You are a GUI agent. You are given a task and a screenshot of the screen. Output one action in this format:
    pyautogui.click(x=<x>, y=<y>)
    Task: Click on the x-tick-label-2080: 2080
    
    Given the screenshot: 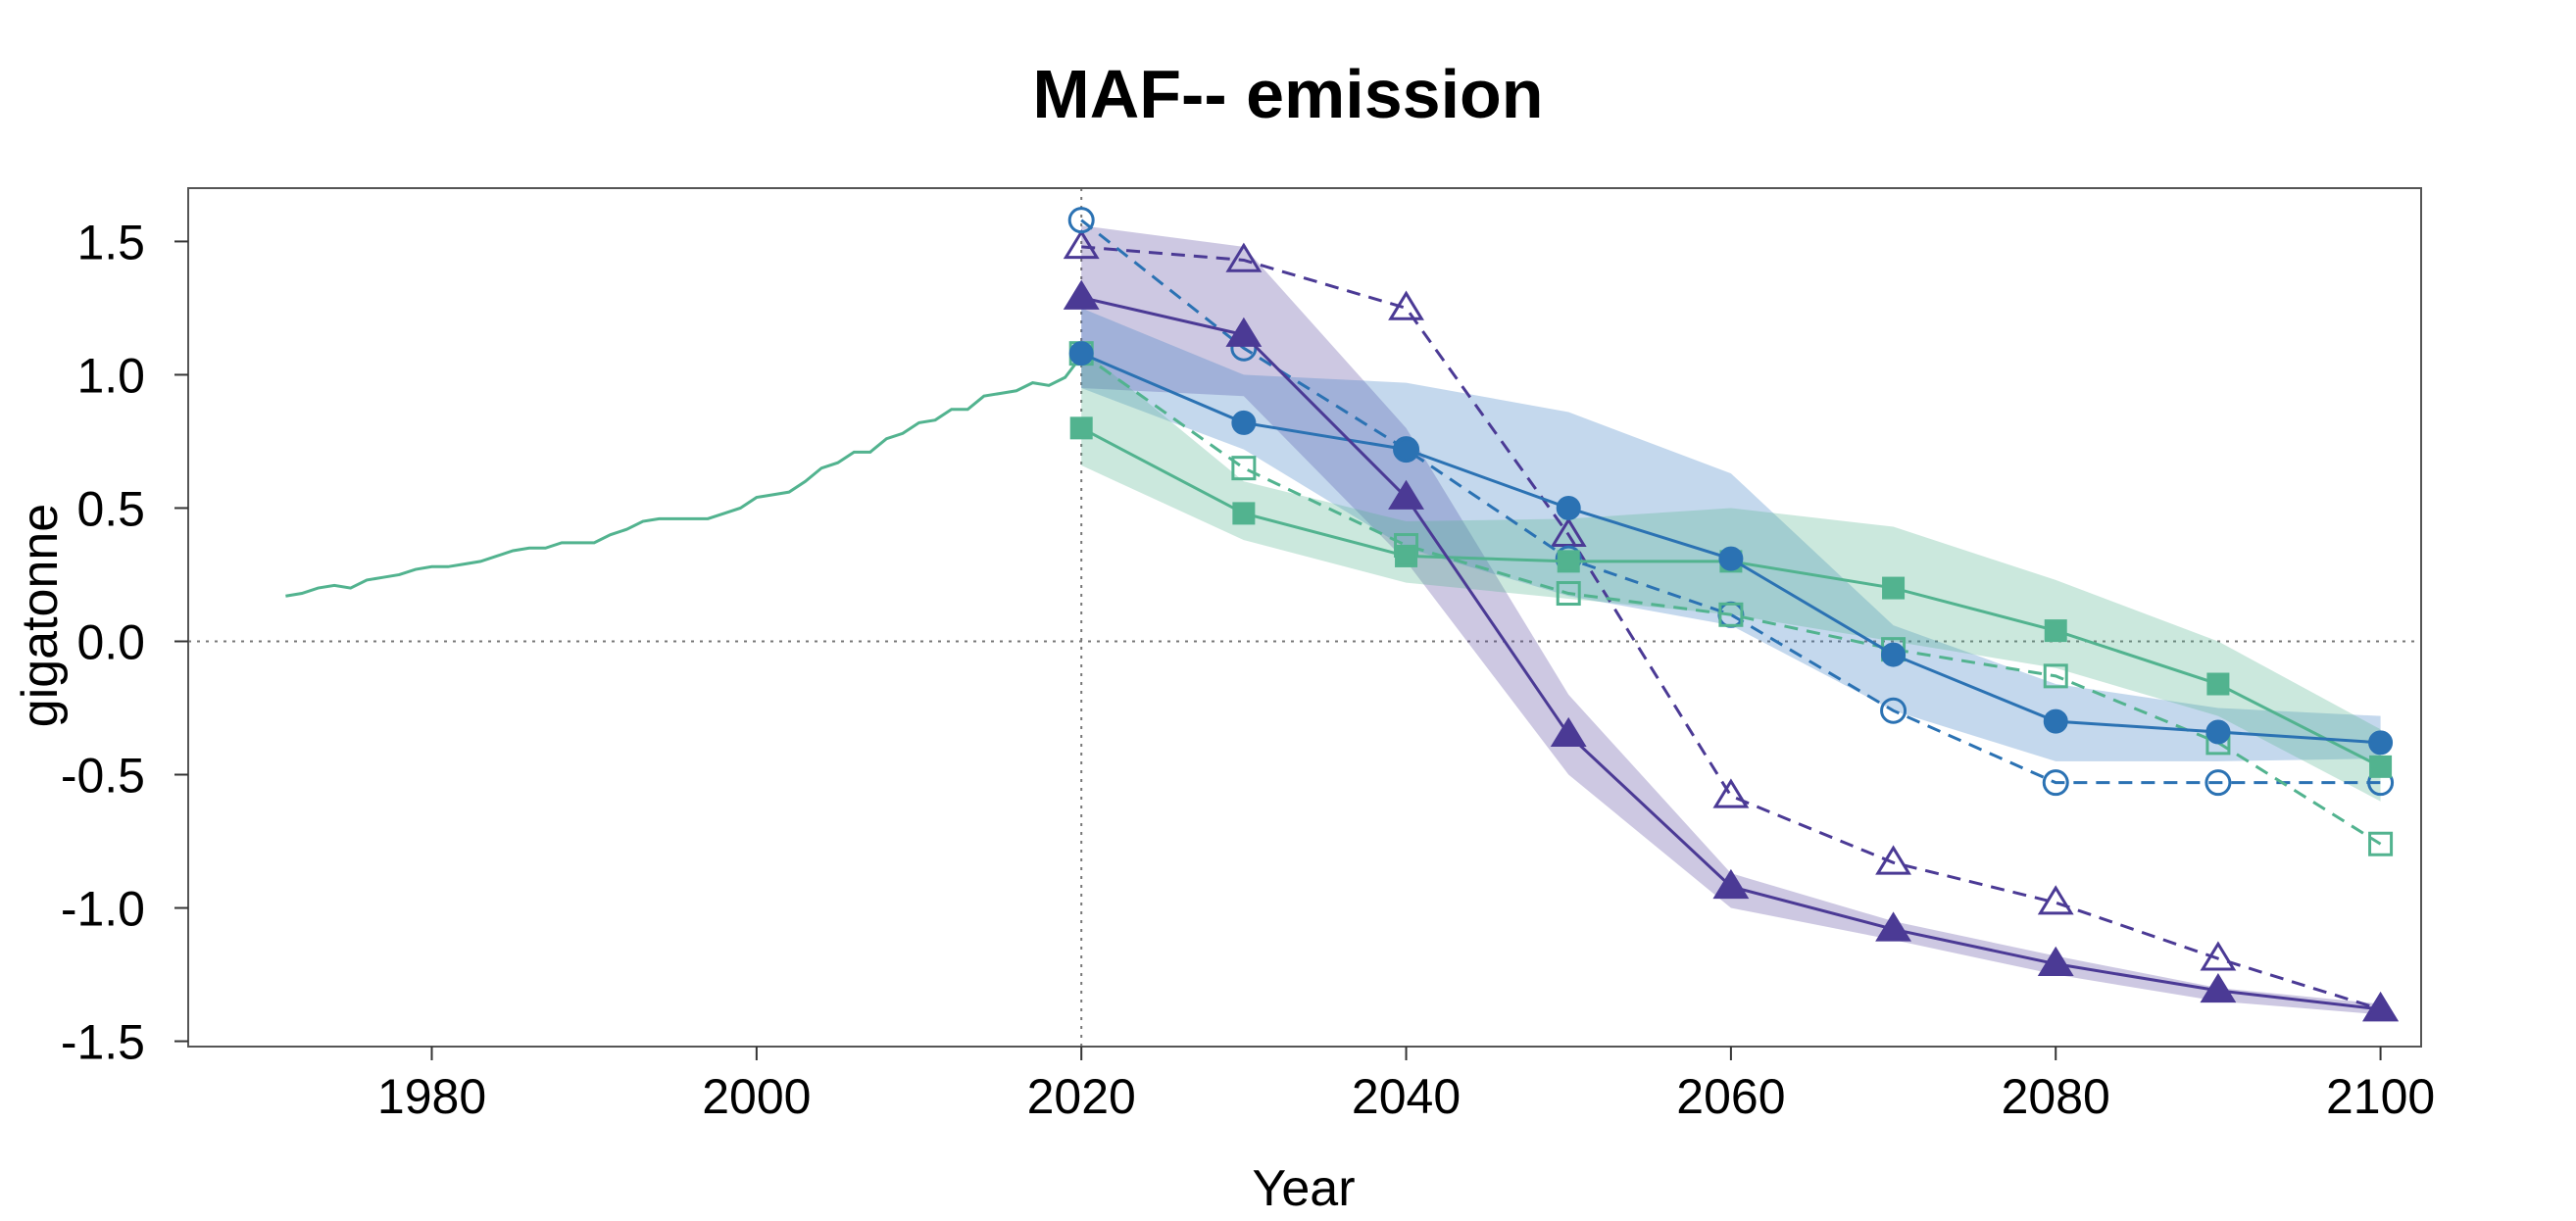 What is the action you would take?
    pyautogui.click(x=2056, y=1096)
    